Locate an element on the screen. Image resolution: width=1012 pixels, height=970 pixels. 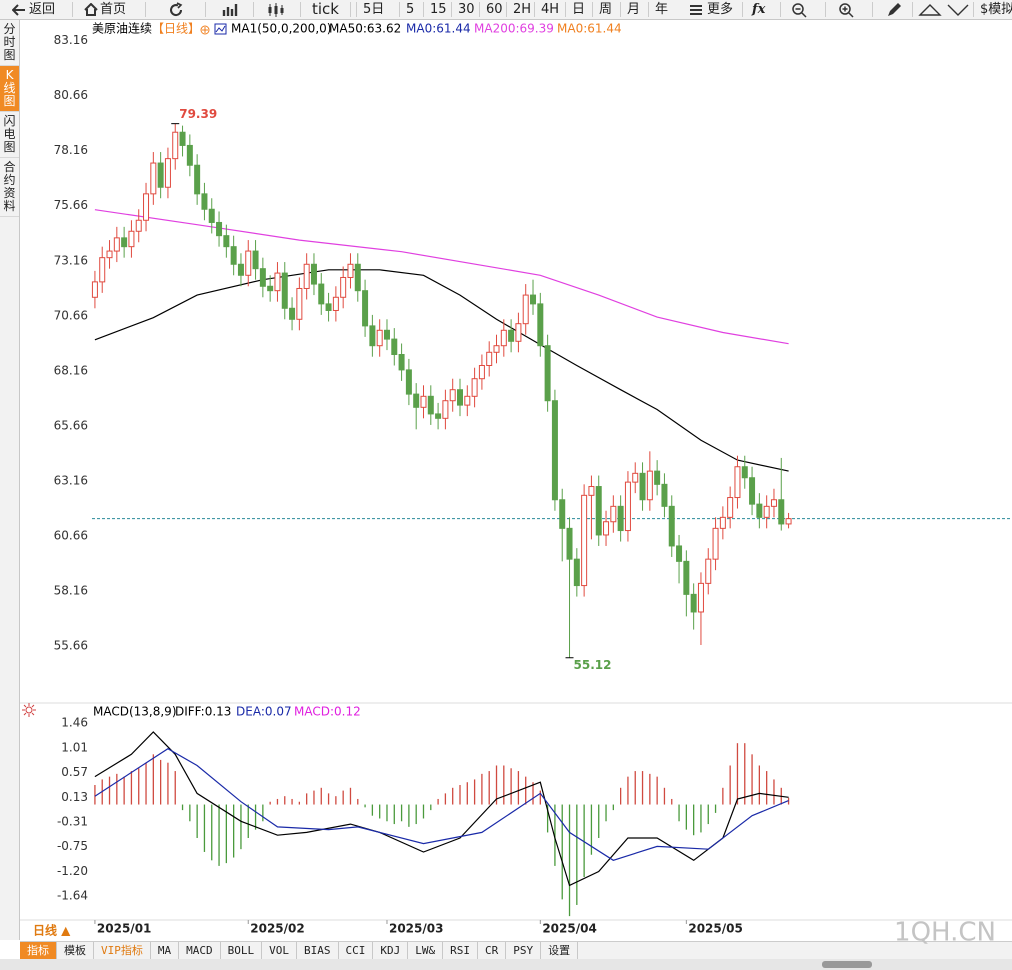
side-tab: 闪电图 is located at coordinates (9, 135).